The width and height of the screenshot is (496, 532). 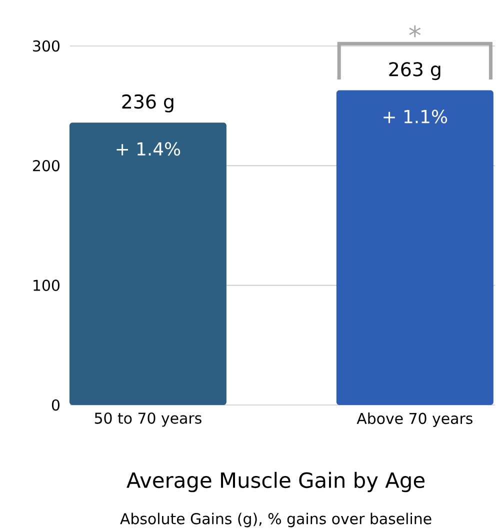 I want to click on x-tick-label: Above 70 years, so click(x=414, y=419).